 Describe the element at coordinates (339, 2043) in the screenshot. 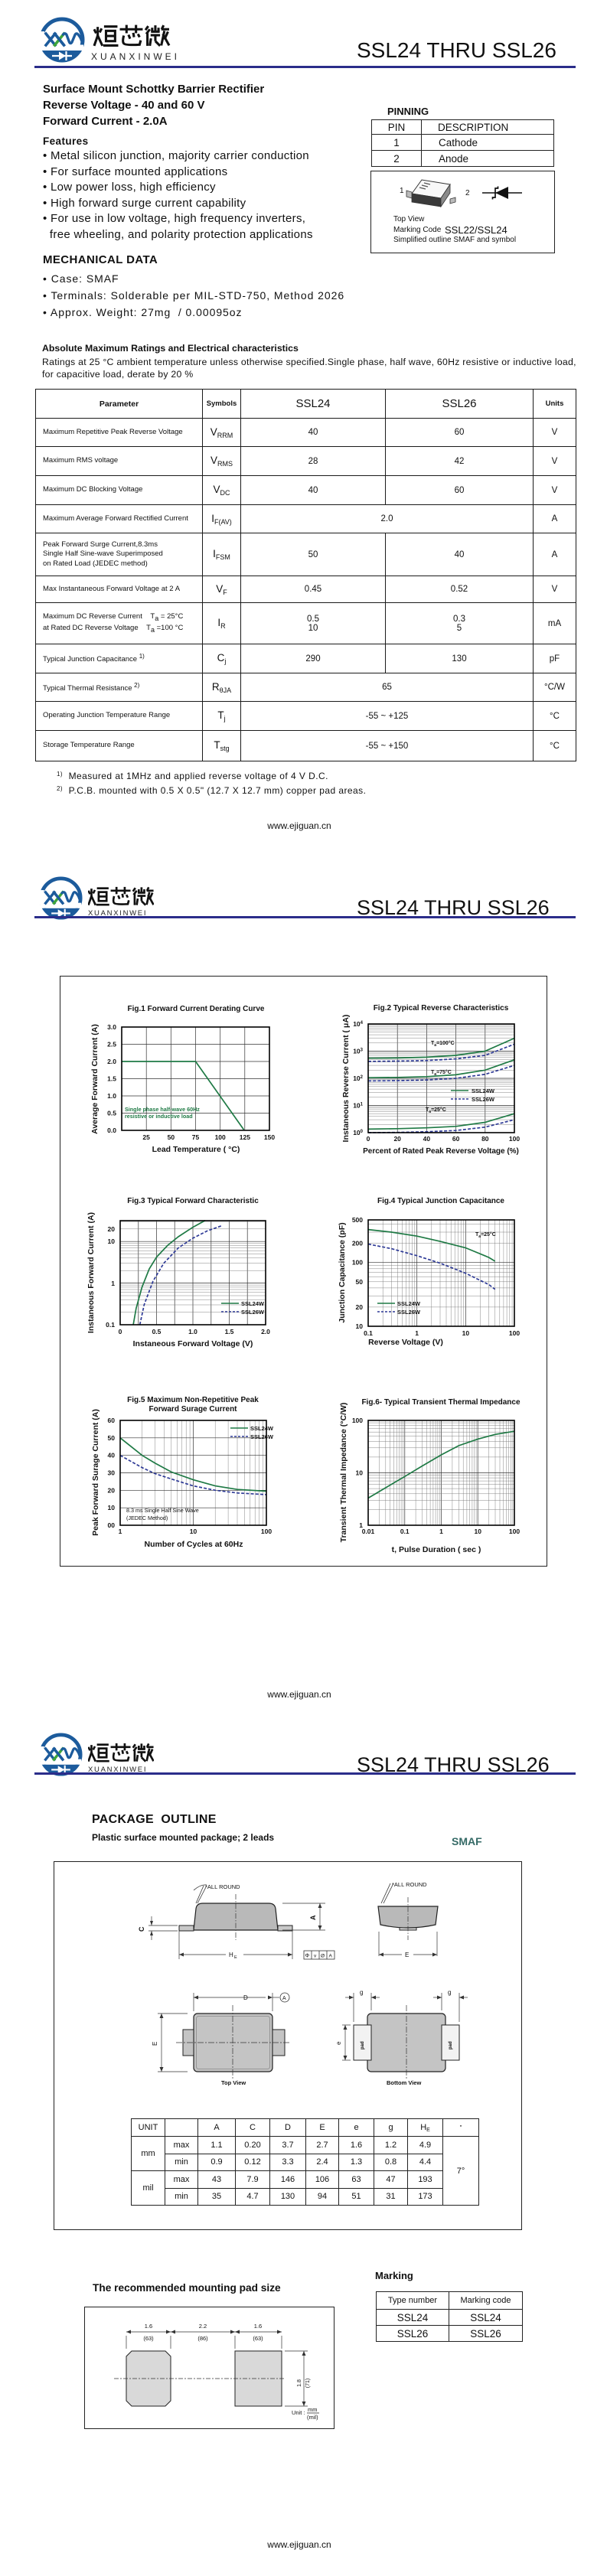

I see `svg-text: e` at that location.